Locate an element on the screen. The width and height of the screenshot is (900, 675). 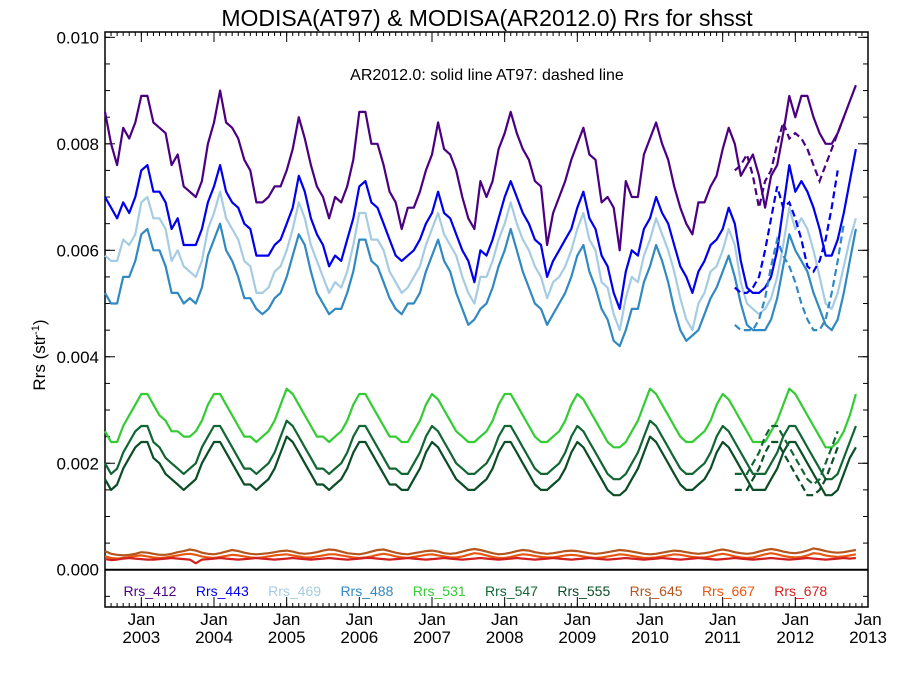
y-tick-label: 0.000 is located at coordinates (77, 570).